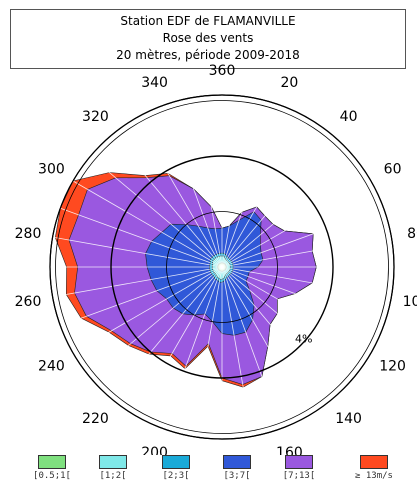 The height and width of the screenshot is (498, 417). What do you see at coordinates (393, 170) in the screenshot?
I see `direction-label-60: 60` at bounding box center [393, 170].